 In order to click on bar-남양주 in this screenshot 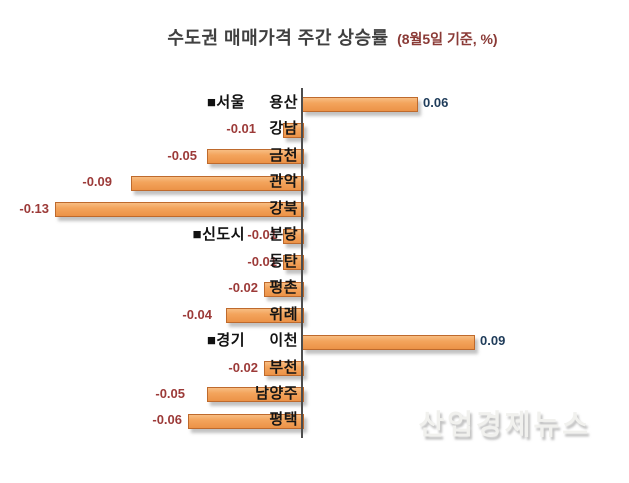, I will do `click(255, 395)`.